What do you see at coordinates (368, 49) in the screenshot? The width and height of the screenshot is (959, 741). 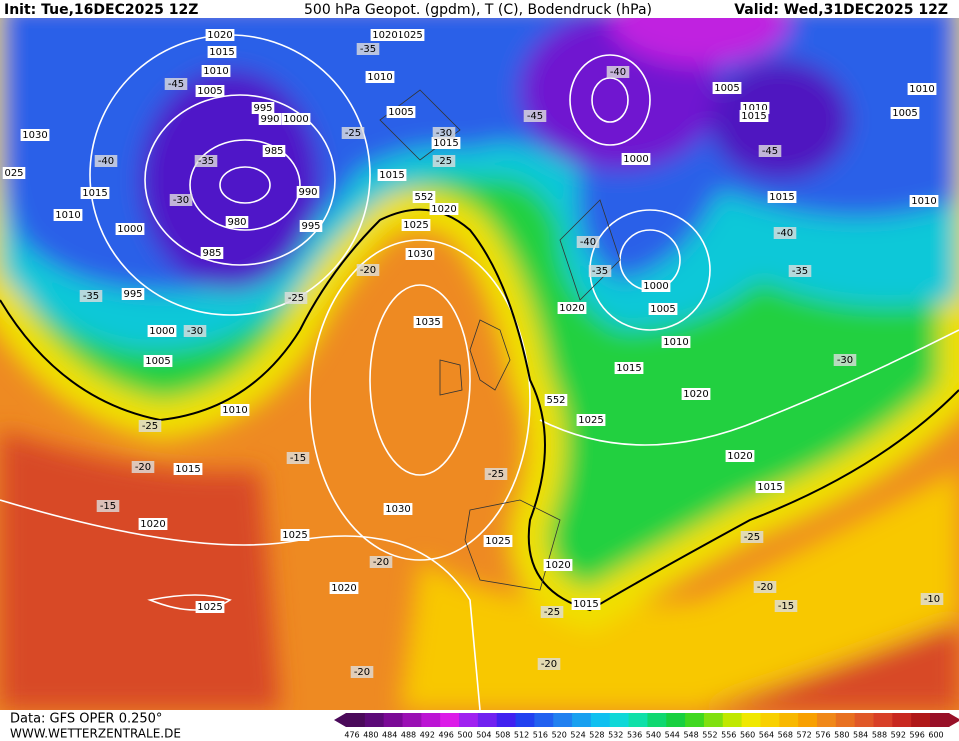 I see `temperature-label: -35` at bounding box center [368, 49].